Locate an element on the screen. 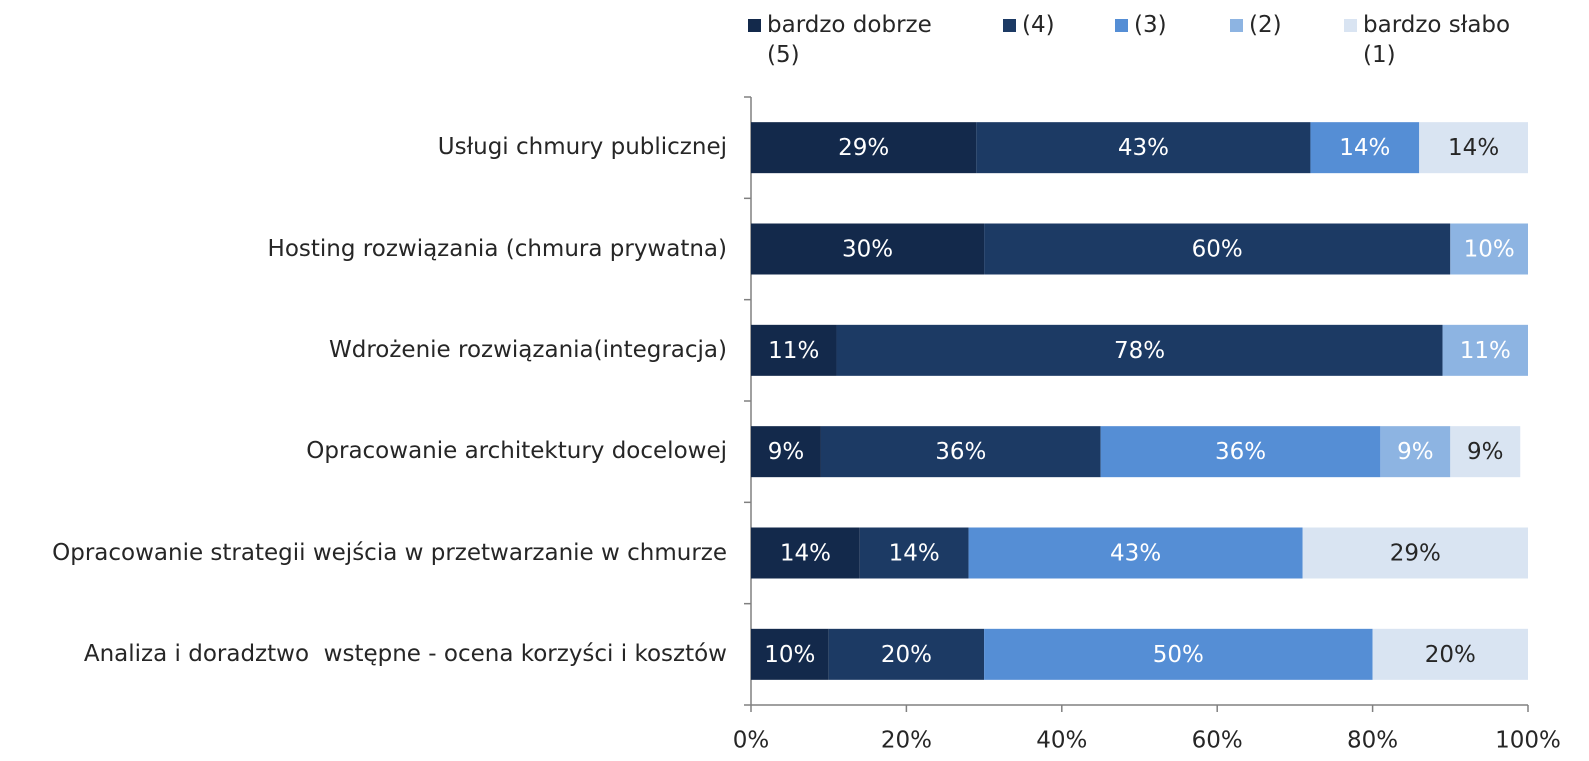 Image resolution: width=1589 pixels, height=761 pixels. legend-label: bardzo słabo (1) is located at coordinates (1437, 40).